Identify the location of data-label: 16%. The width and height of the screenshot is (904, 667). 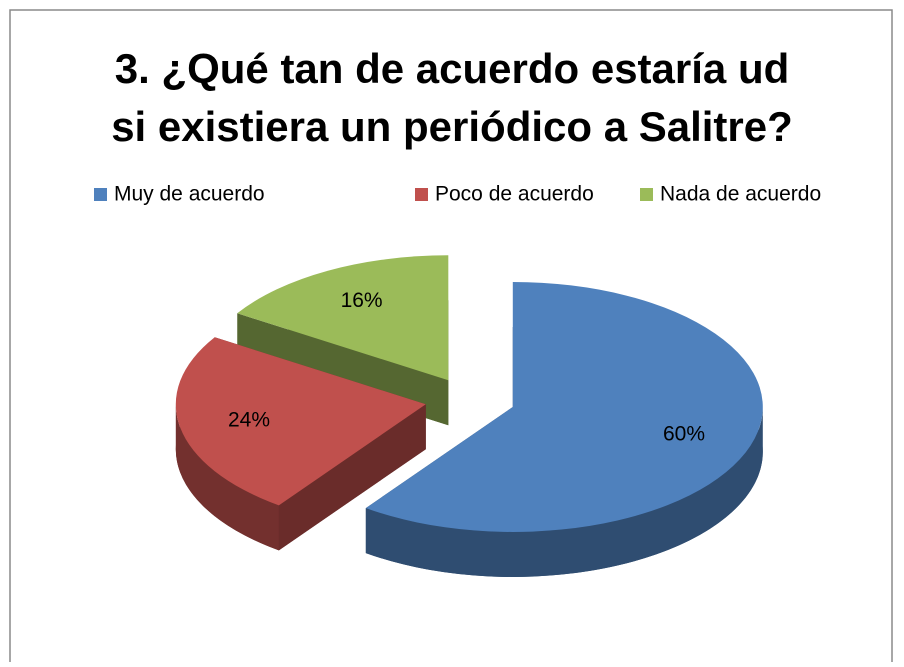
(362, 300).